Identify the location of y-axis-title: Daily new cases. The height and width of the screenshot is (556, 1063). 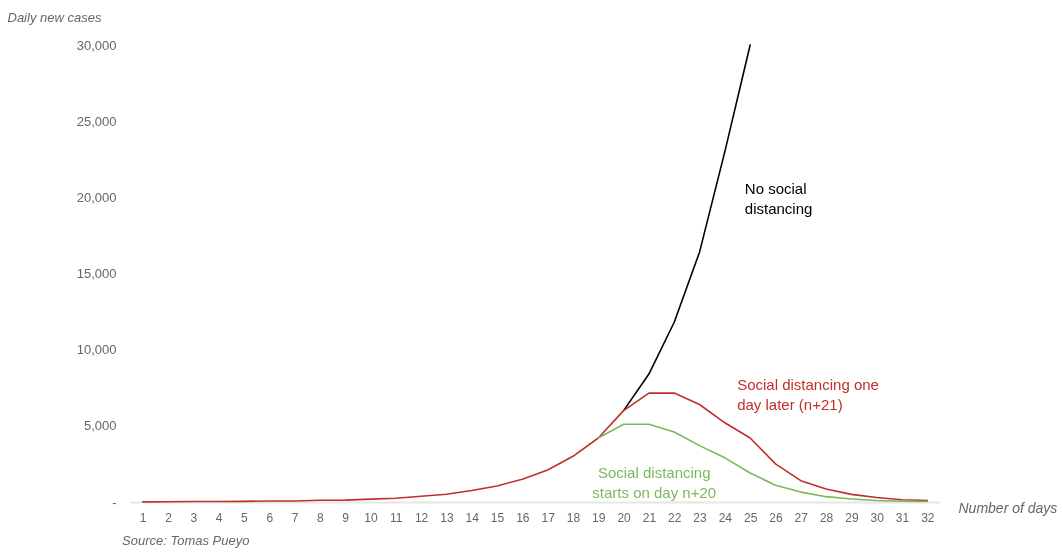
(54, 17).